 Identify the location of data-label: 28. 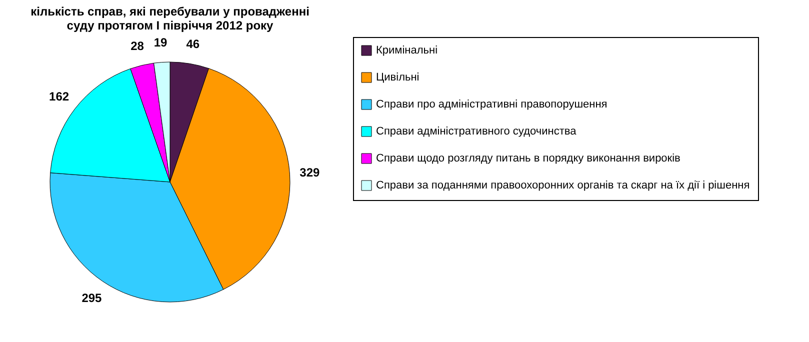
(137, 45).